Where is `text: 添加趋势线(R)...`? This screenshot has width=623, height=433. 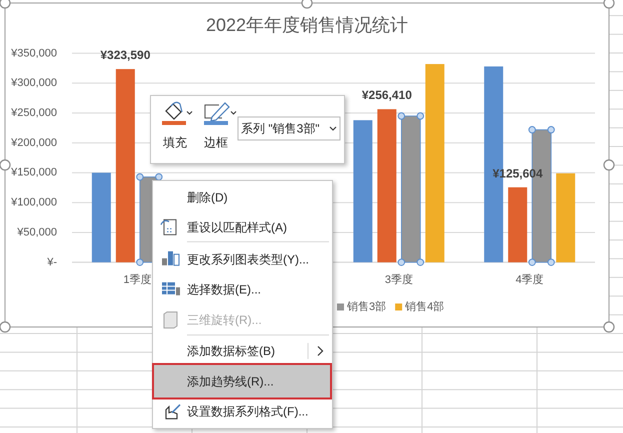
text: 添加趋势线(R)... is located at coordinates (230, 381).